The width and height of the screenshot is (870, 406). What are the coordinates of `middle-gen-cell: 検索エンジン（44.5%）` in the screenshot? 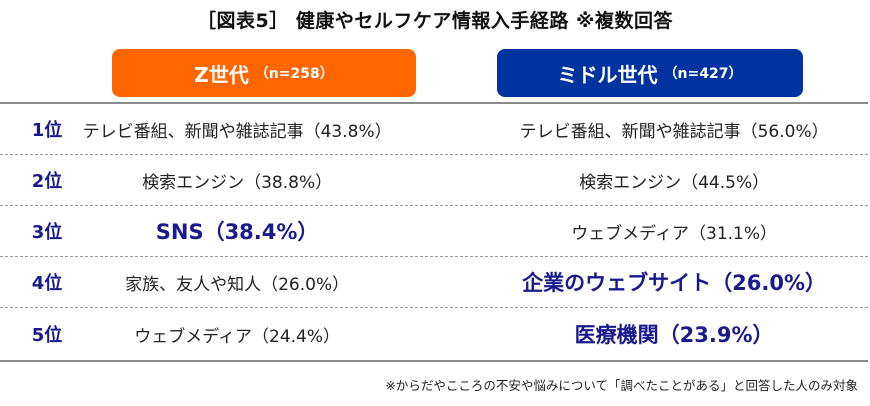 It's located at (674, 182).